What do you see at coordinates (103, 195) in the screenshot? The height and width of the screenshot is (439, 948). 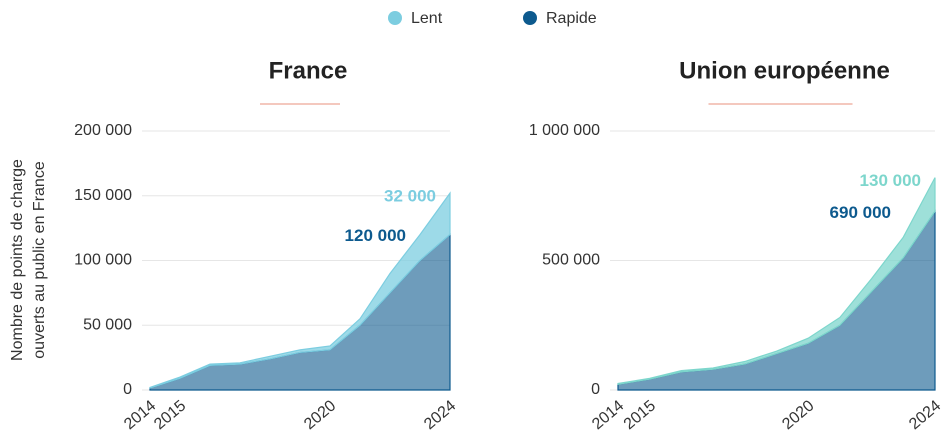 I see `y-tick-label: 150 000` at bounding box center [103, 195].